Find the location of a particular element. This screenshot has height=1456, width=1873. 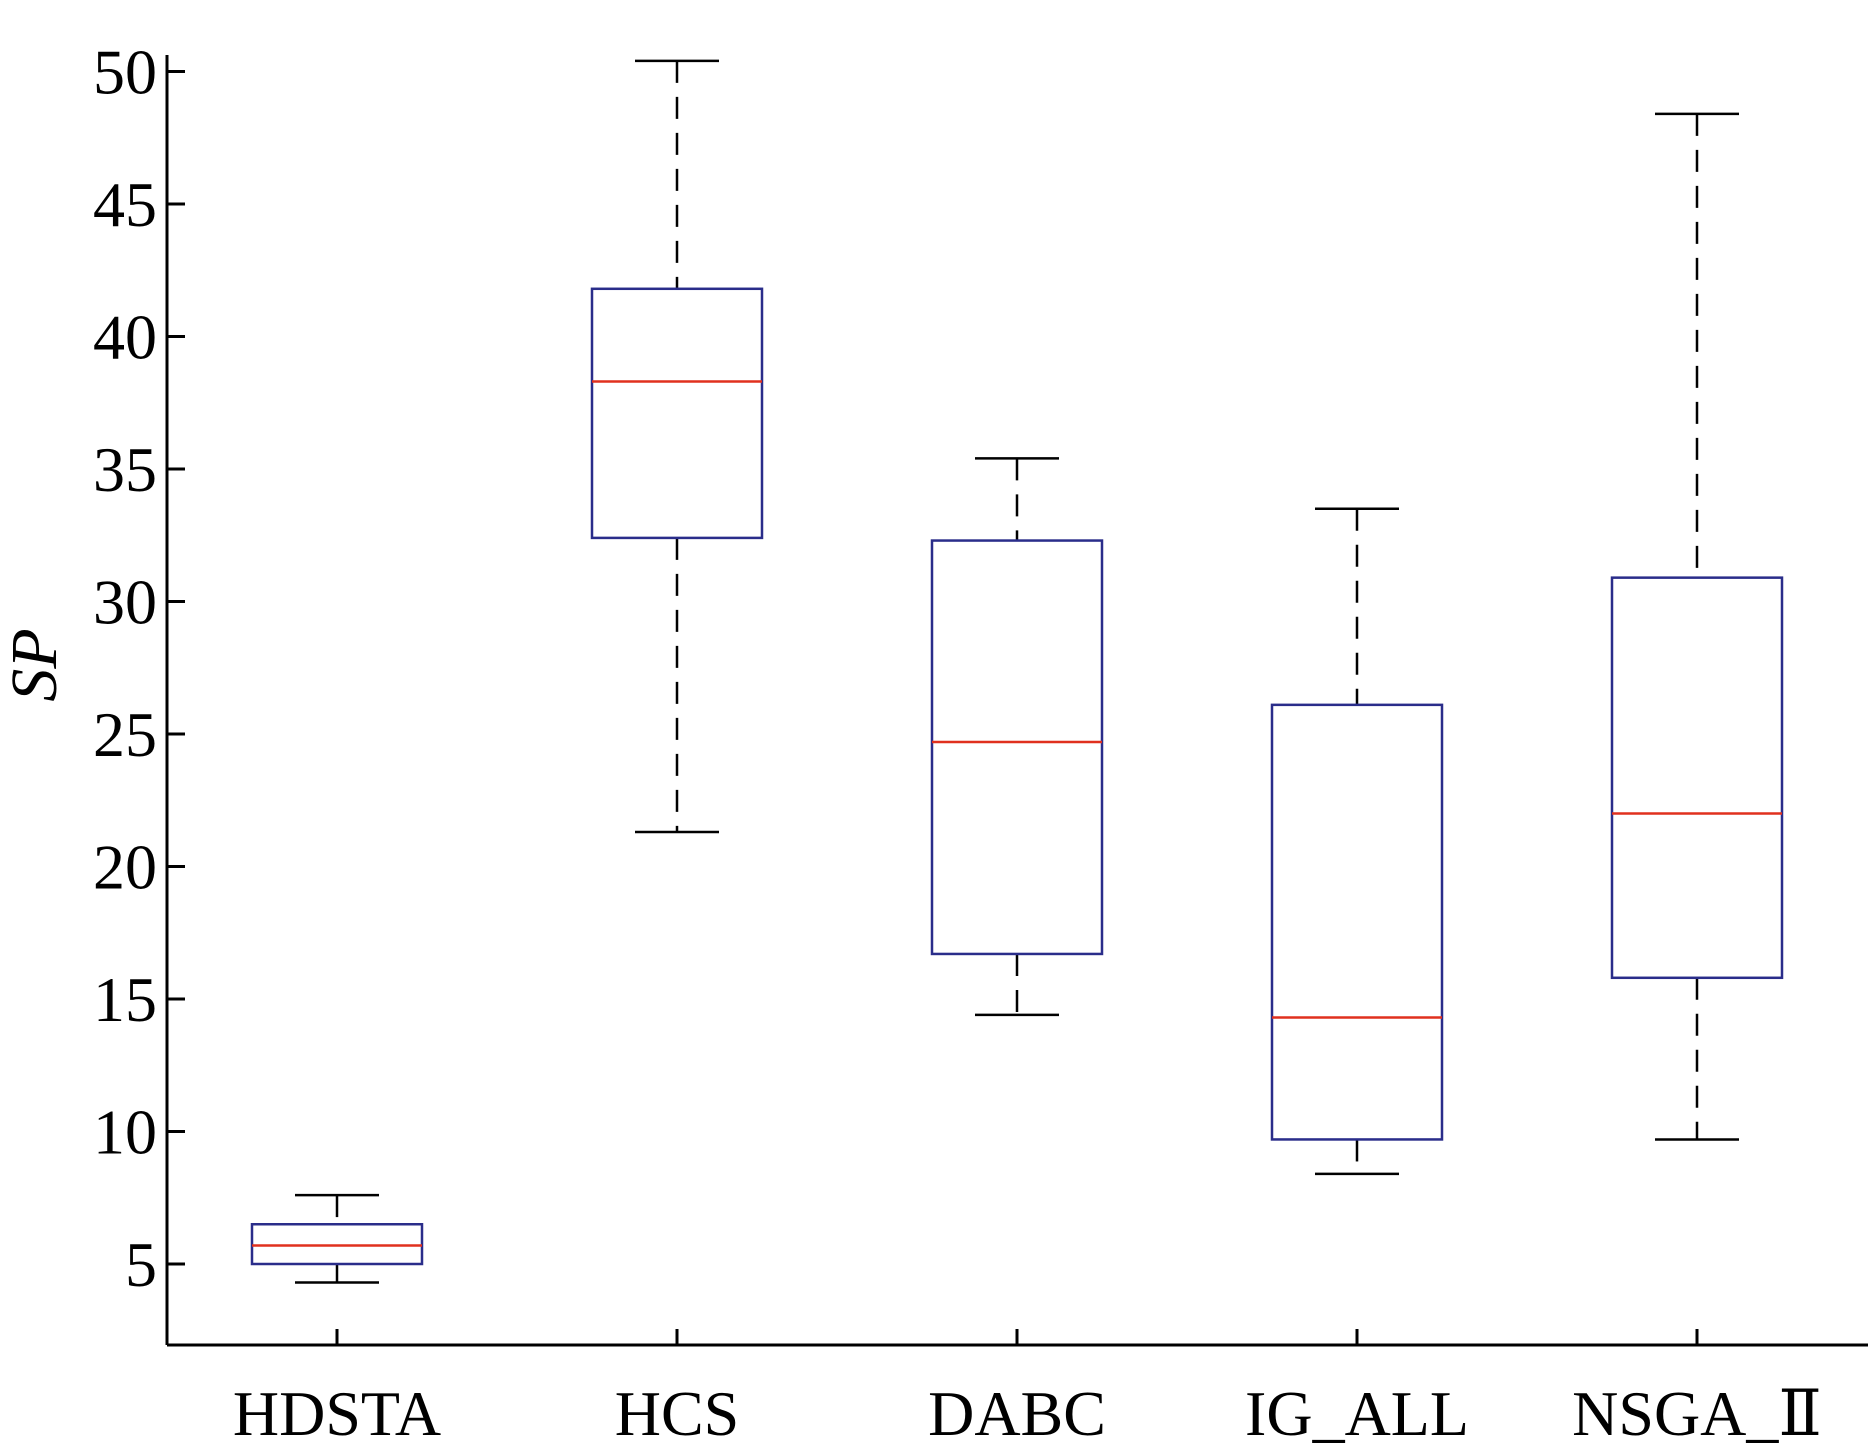

box-hdsta is located at coordinates (337, 1238).